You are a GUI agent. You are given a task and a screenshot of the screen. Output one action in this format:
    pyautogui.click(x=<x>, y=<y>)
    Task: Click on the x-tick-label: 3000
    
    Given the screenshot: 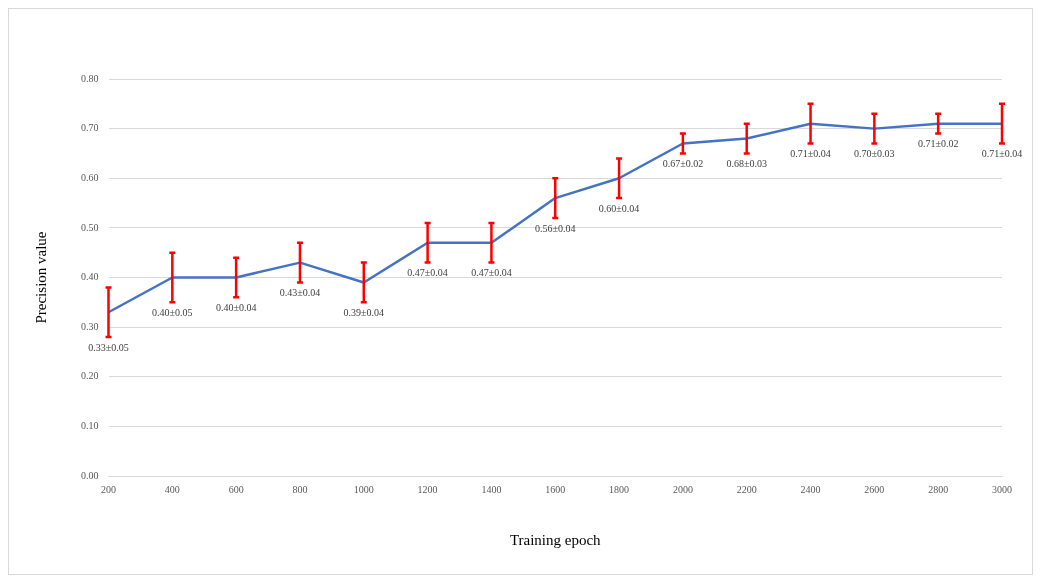 What is the action you would take?
    pyautogui.click(x=1002, y=489)
    